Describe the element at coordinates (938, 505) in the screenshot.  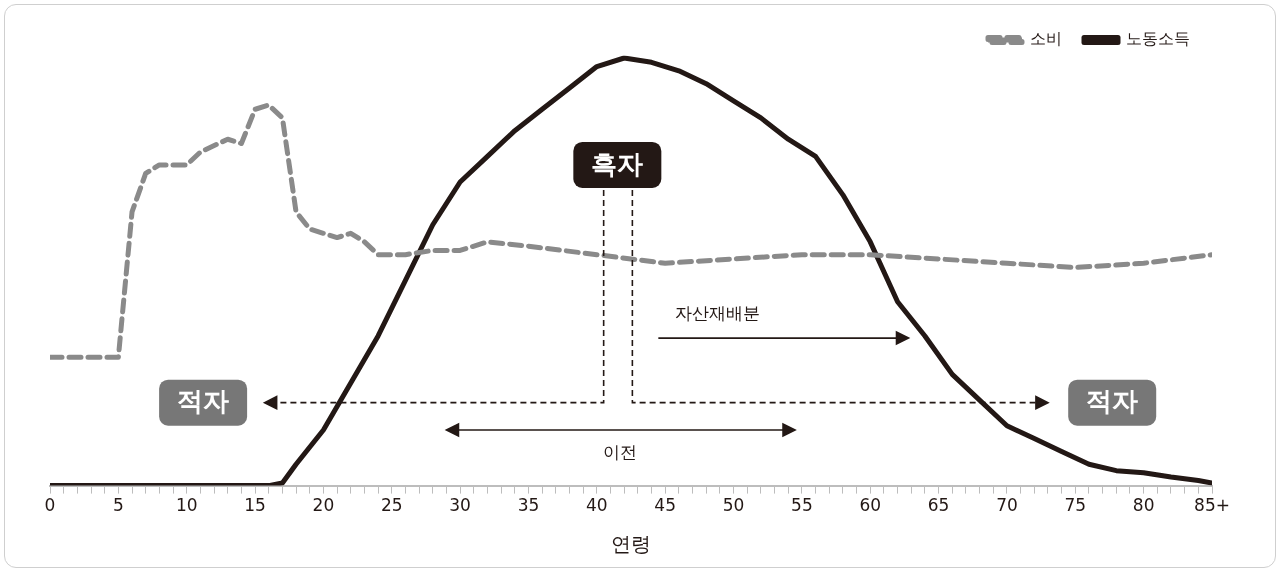
I see `x-tick-label: 65` at that location.